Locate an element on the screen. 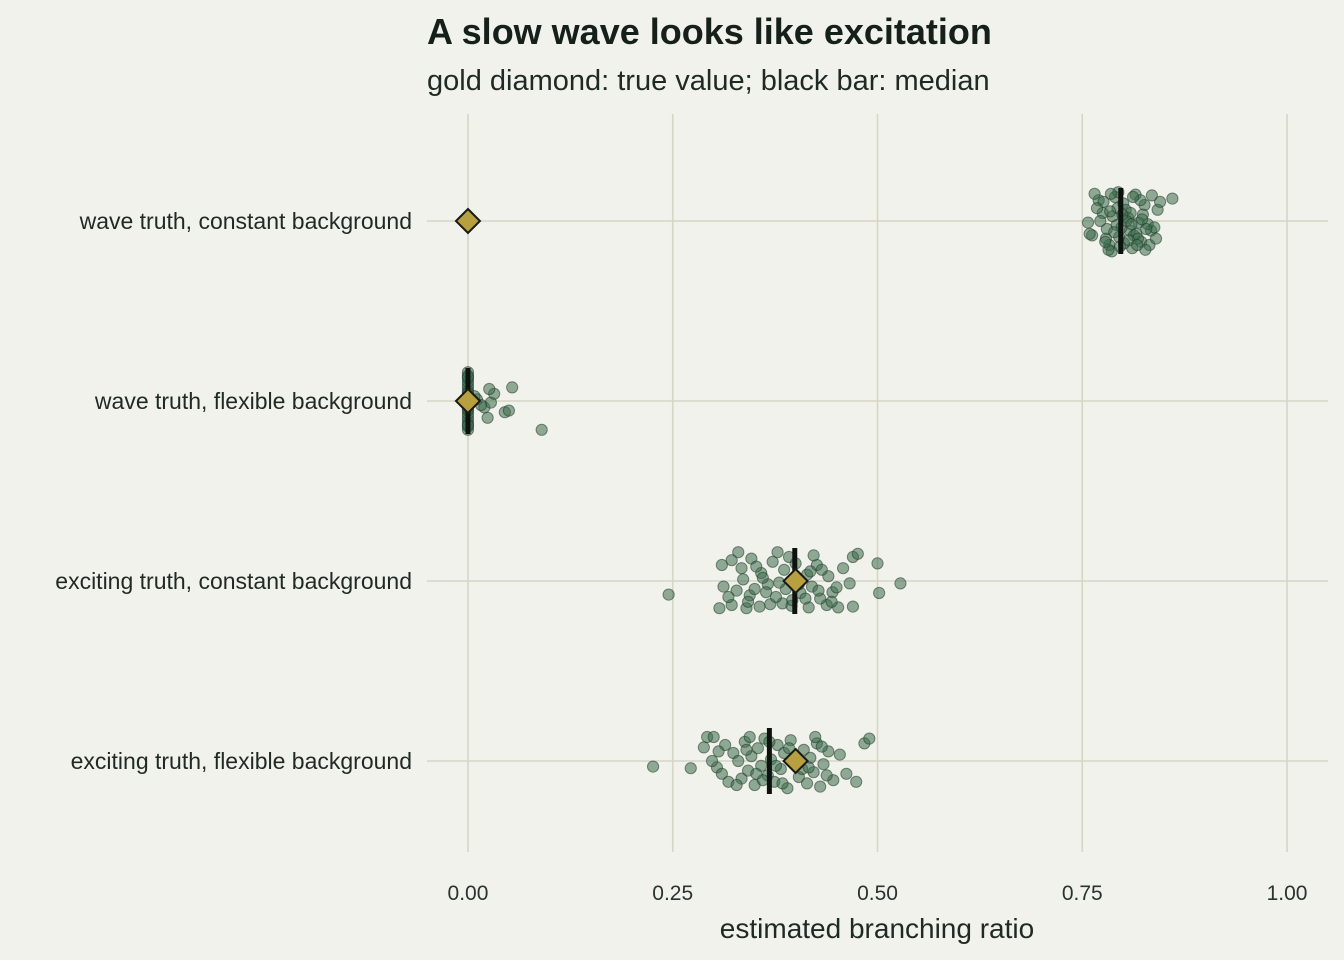  x-tick-label: 0.50 is located at coordinates (877, 893).